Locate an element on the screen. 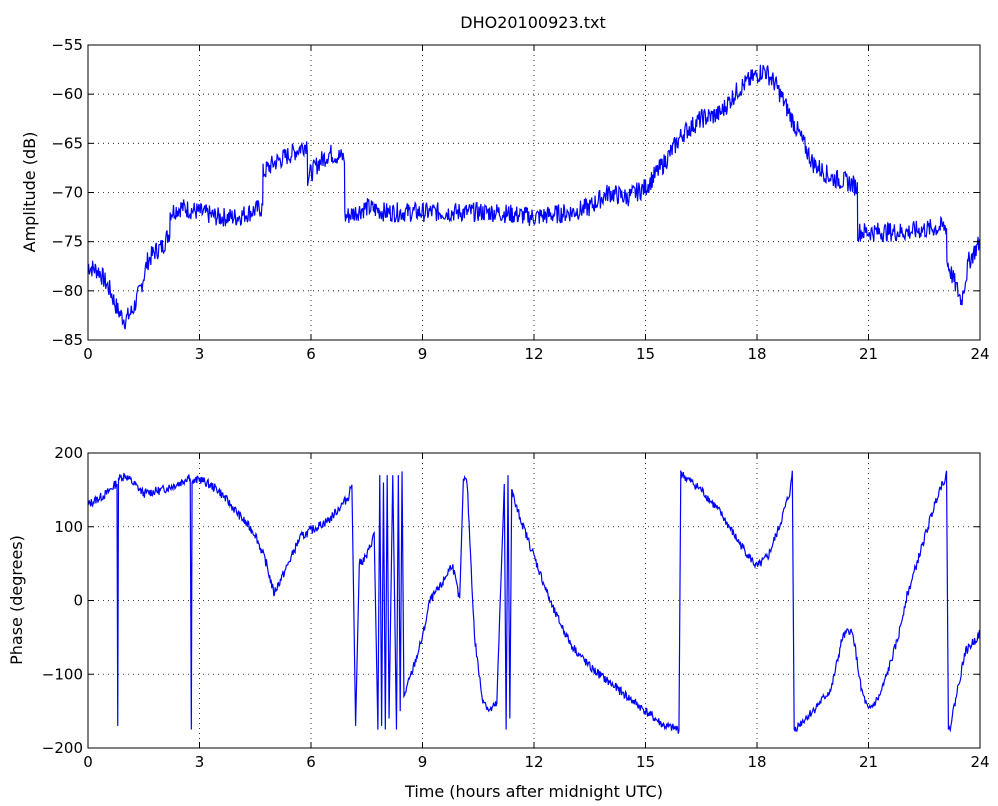  amplitude-y-tick-label: −85 is located at coordinates (67, 340).